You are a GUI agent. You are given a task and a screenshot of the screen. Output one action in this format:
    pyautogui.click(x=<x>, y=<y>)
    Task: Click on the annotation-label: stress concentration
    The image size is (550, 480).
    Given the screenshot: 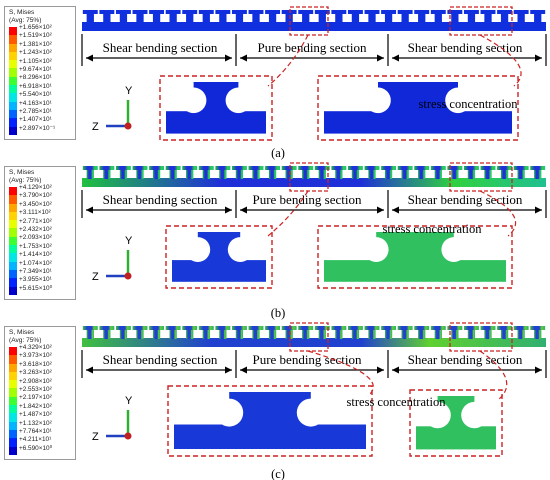 What is the action you would take?
    pyautogui.click(x=469, y=104)
    